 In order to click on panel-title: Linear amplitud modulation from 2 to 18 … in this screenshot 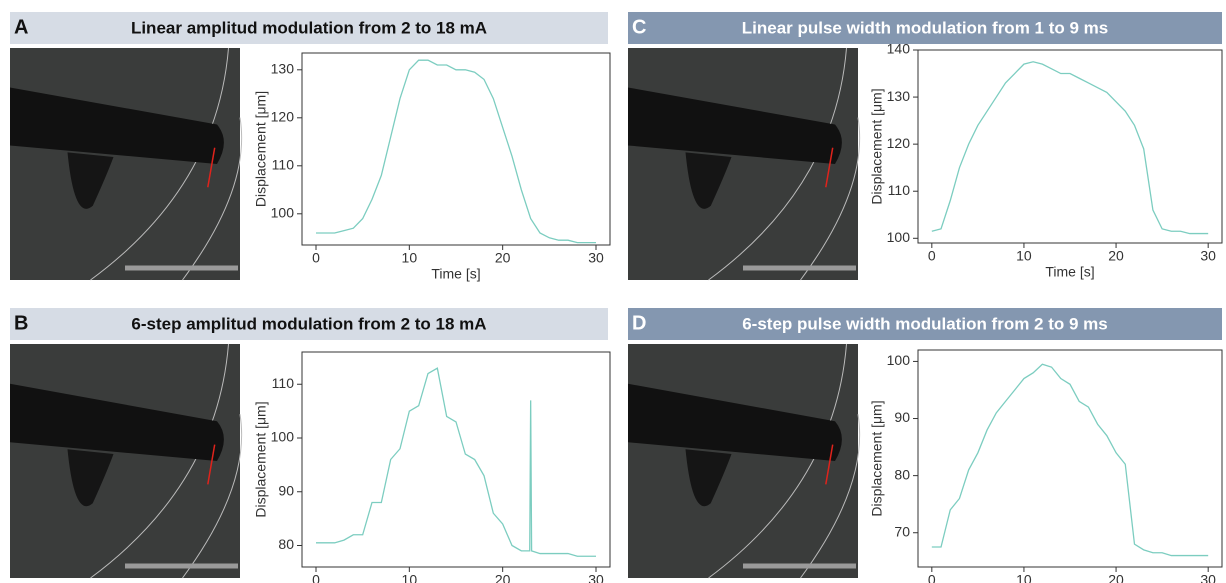, I will do `click(309, 27)`.